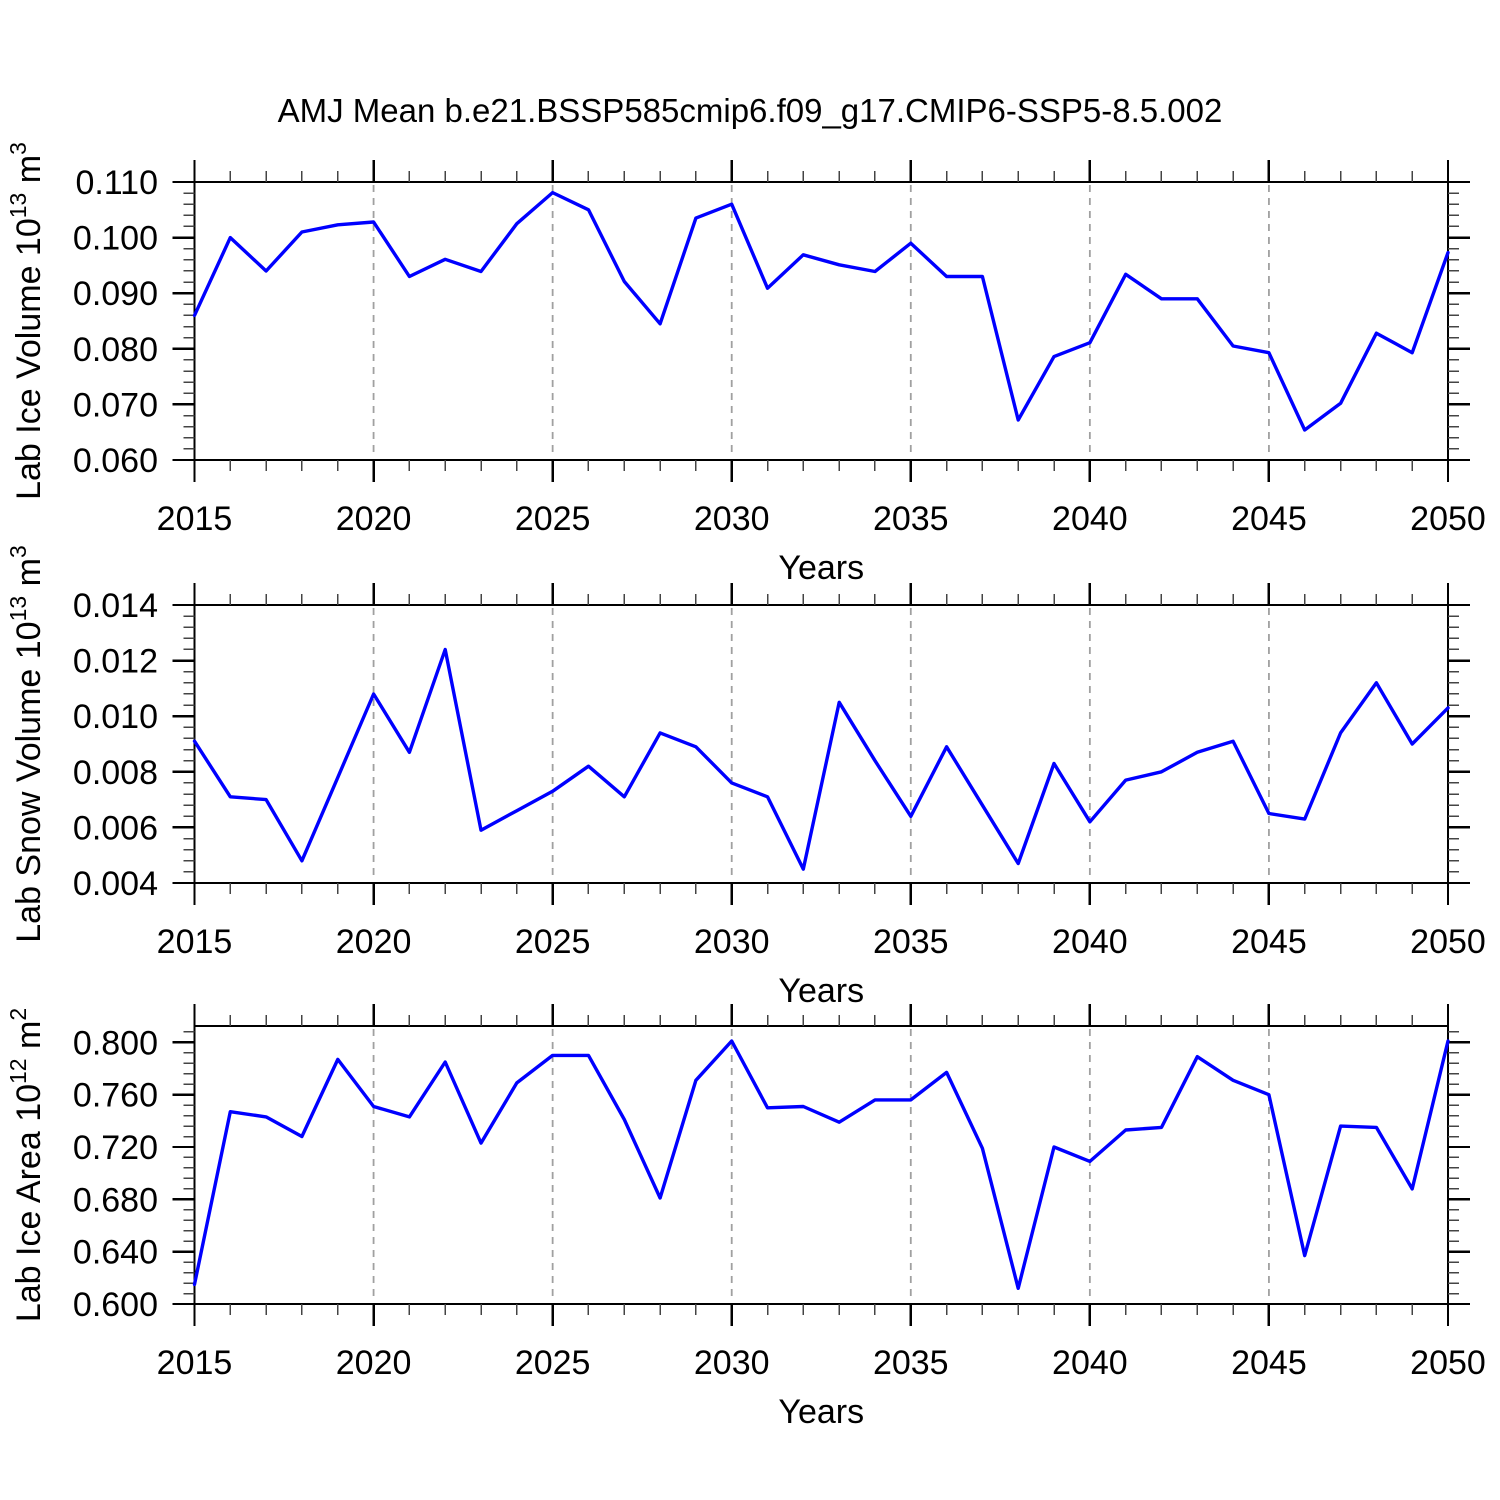 This screenshot has height=1500, width=1500. What do you see at coordinates (115, 1043) in the screenshot?
I see `y-tick-label: 0.800` at bounding box center [115, 1043].